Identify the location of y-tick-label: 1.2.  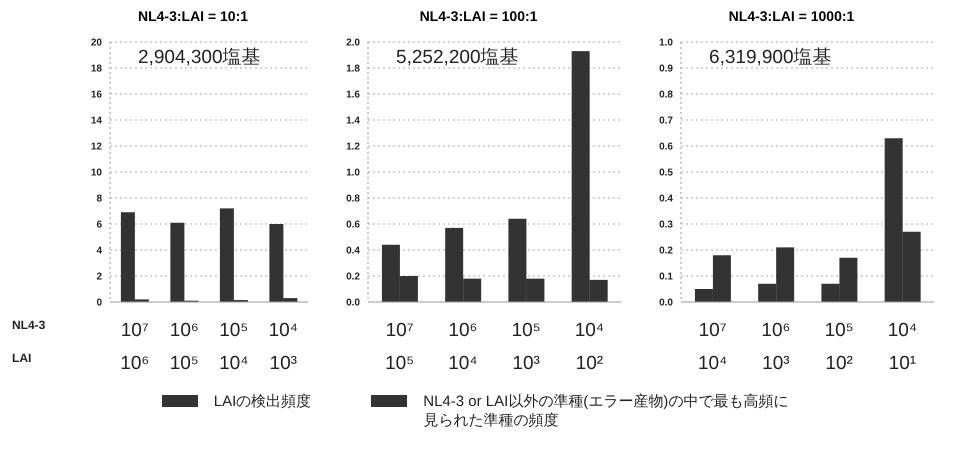
(353, 147).